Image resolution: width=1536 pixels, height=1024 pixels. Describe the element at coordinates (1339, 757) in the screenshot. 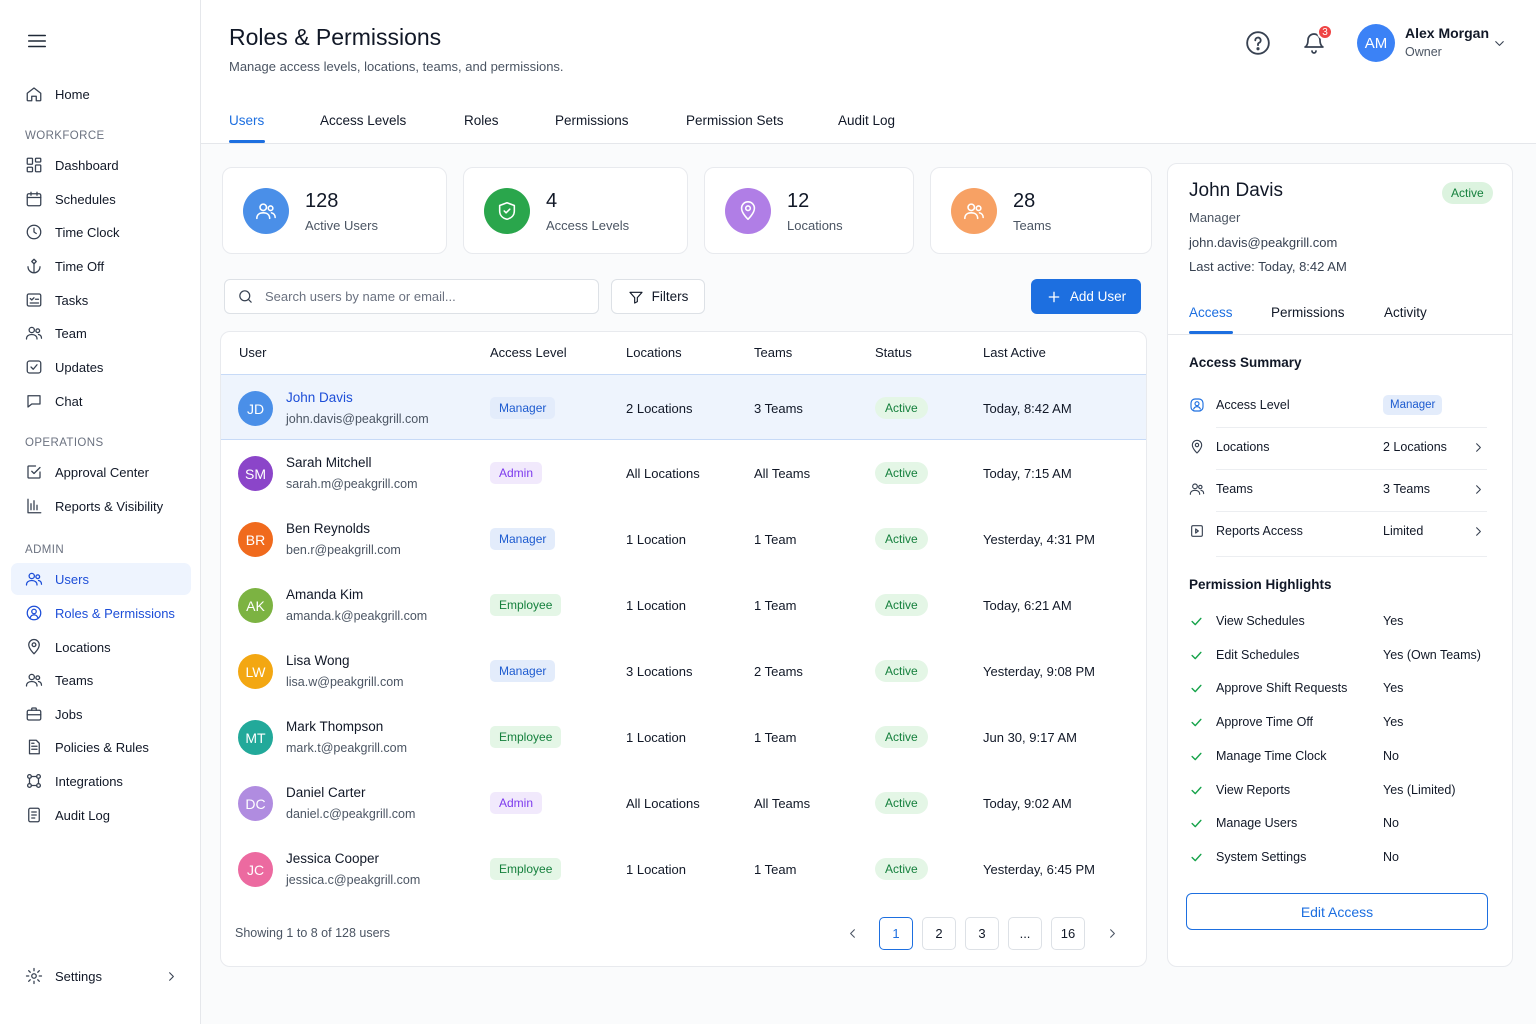

I see `permission-item: Manage Time Clock No` at that location.